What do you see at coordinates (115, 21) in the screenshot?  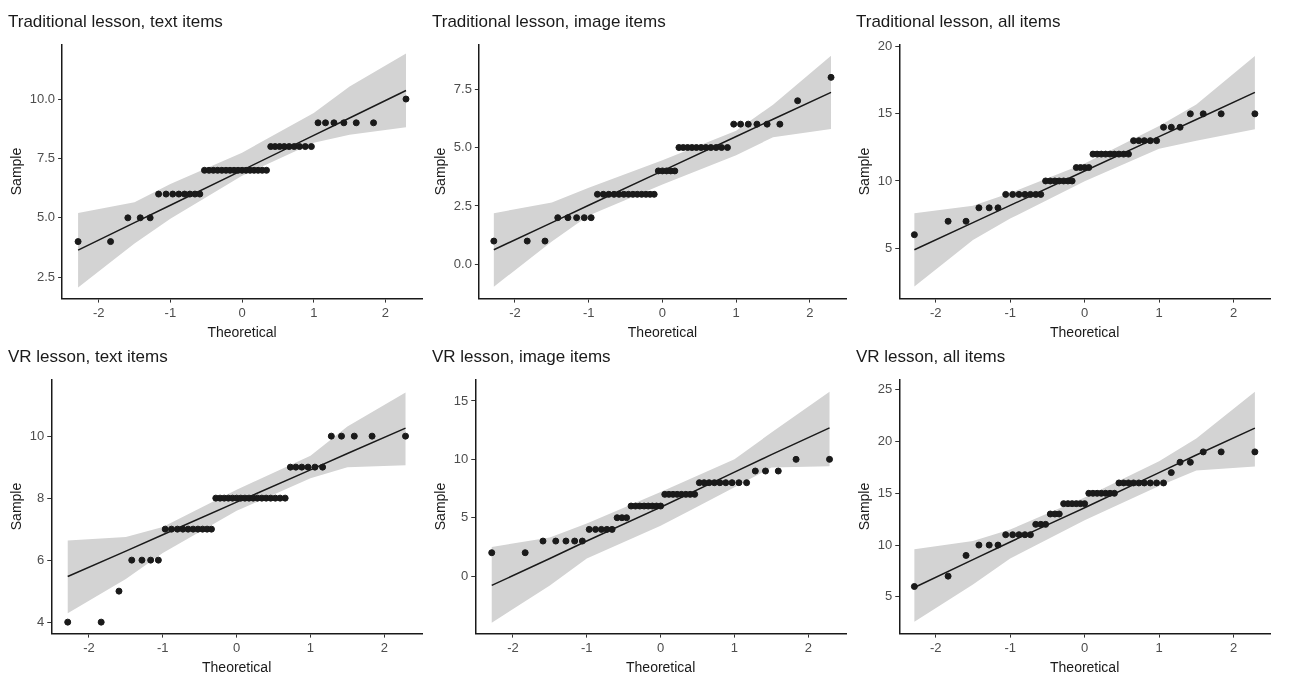 I see `chart-title: Traditional lesson, text items` at bounding box center [115, 21].